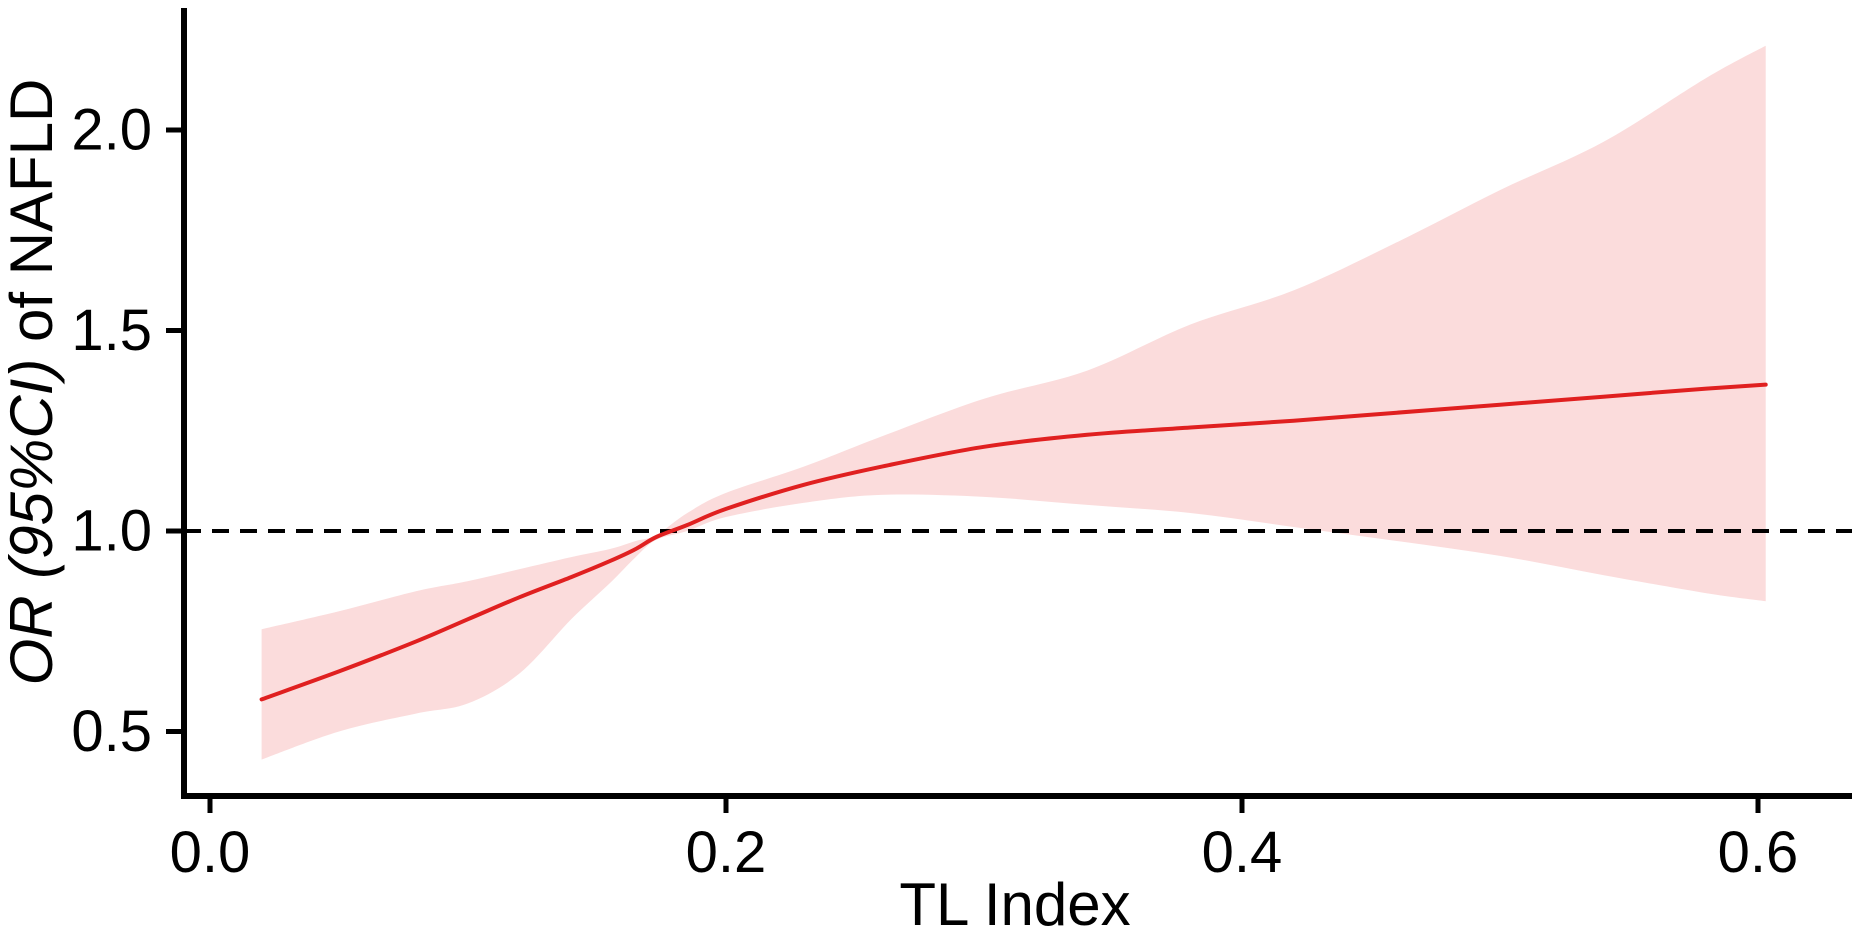 Image resolution: width=1852 pixels, height=933 pixels. What do you see at coordinates (984, 804) in the screenshot?
I see `x-axis-ticks` at bounding box center [984, 804].